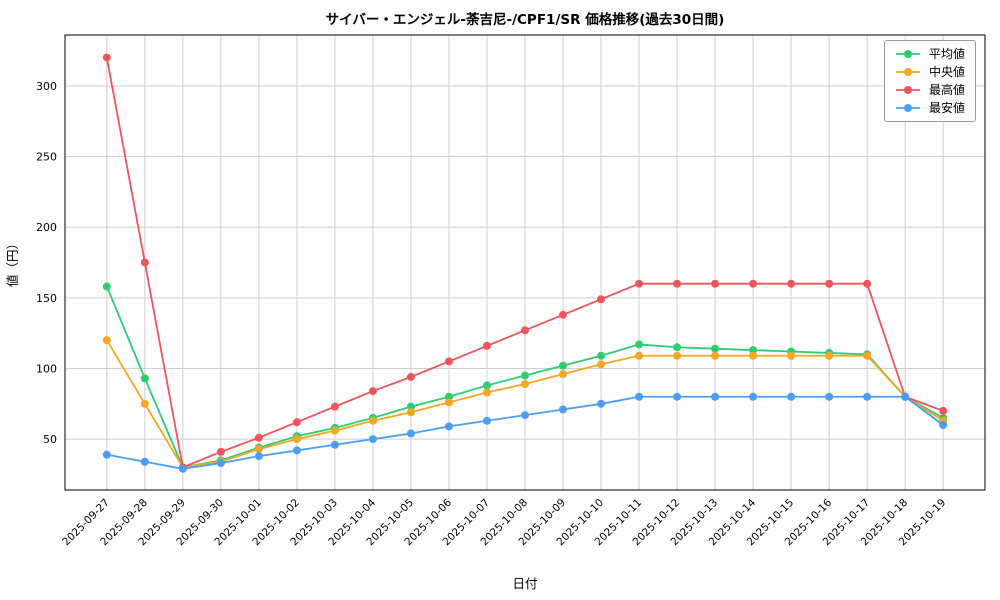 The image size is (1000, 600). I want to click on legend-label-median: 中央値, so click(946, 72).